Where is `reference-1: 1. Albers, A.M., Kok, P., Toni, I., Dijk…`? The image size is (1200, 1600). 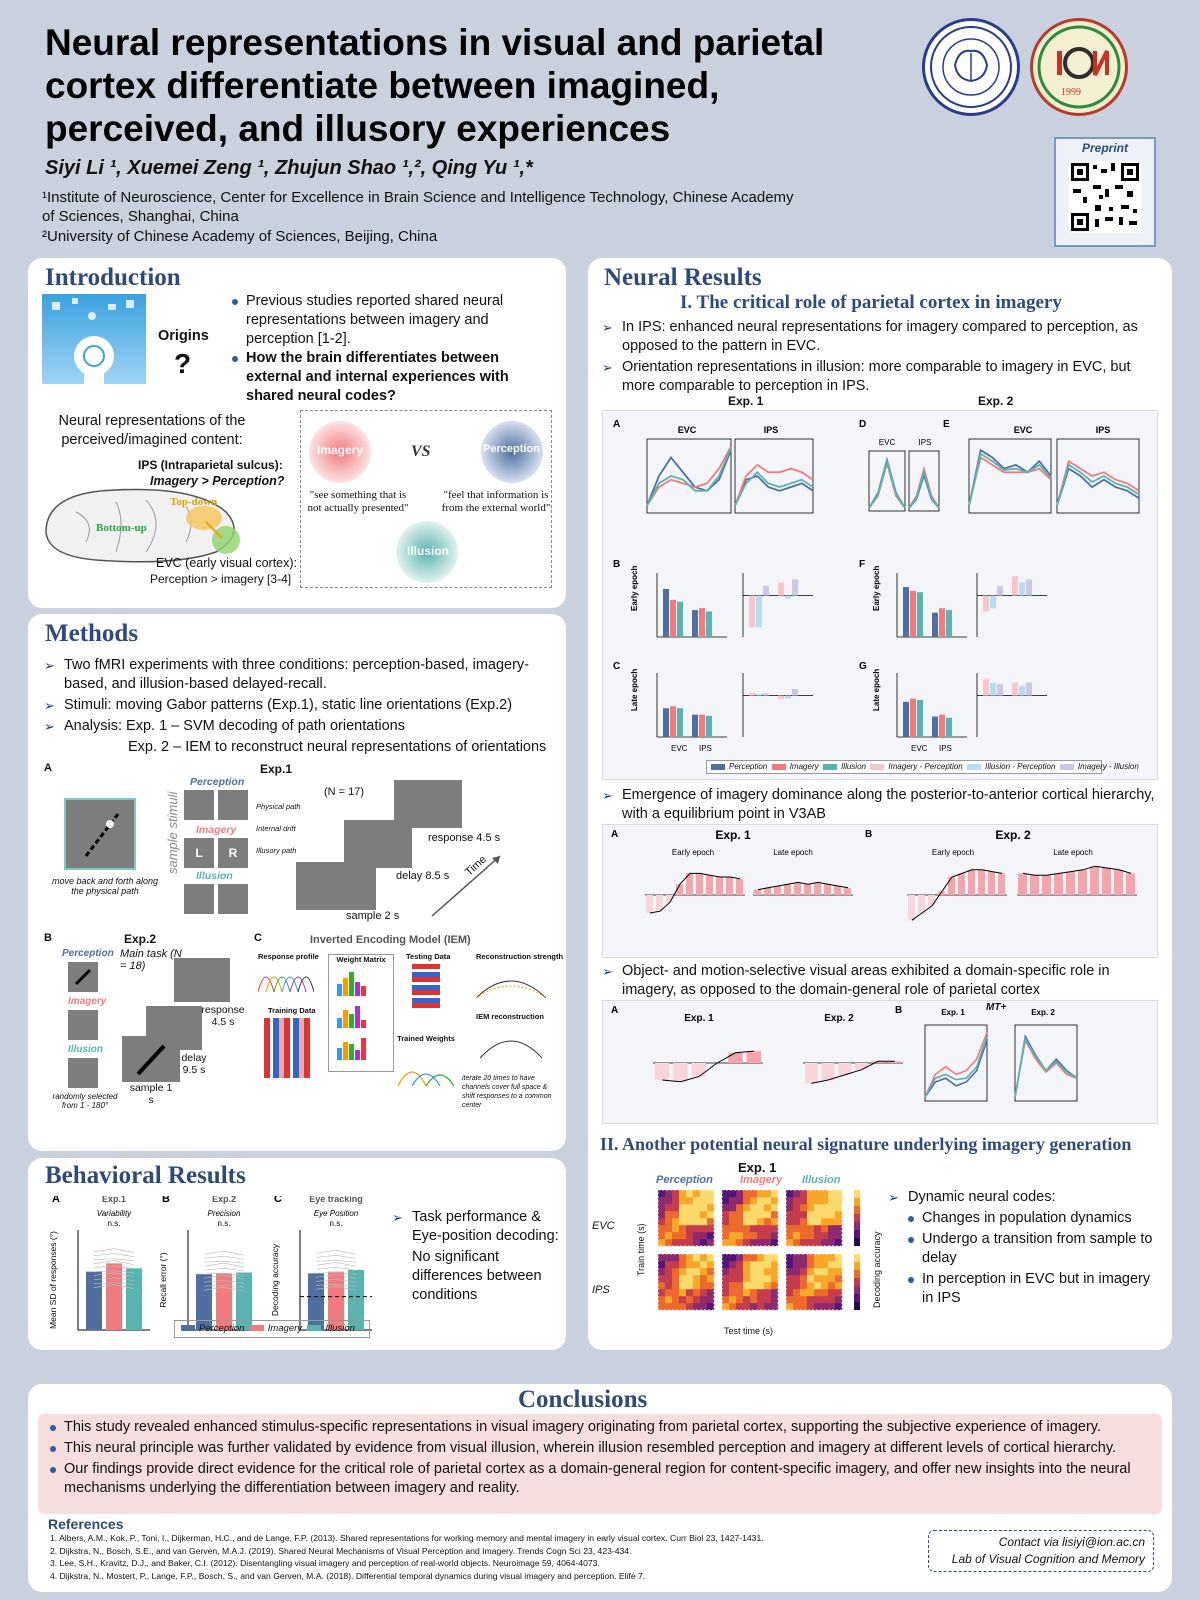
reference-1: 1. Albers, A.M., Kok, P., Toni, I., Dijk… is located at coordinates (407, 1538).